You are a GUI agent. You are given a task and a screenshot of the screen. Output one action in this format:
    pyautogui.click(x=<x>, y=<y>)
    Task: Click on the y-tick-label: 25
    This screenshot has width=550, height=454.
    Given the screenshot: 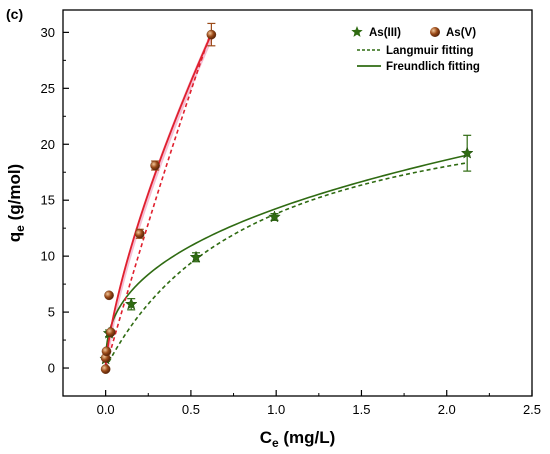 What is the action you would take?
    pyautogui.click(x=48, y=88)
    